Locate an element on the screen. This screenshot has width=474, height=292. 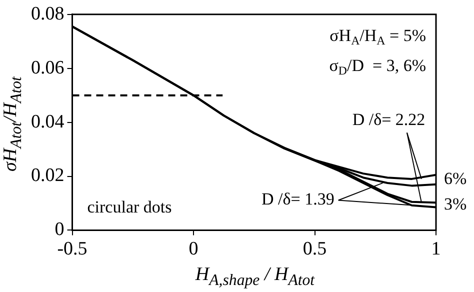
y-tick-label: 0.04 is located at coordinates (48, 121).